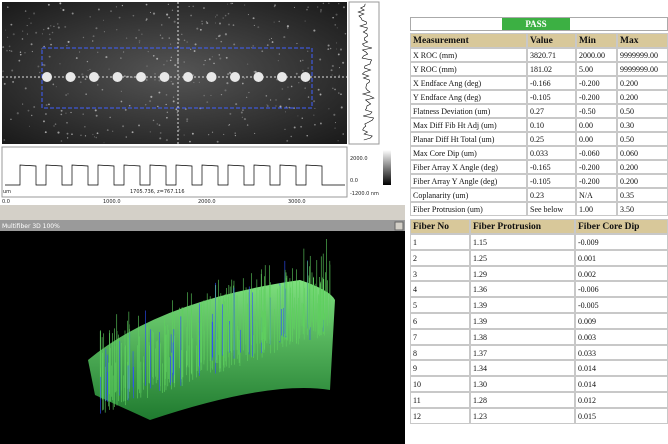 This screenshot has height=444, width=668. I want to click on table-cell: -0.200, so click(596, 97).